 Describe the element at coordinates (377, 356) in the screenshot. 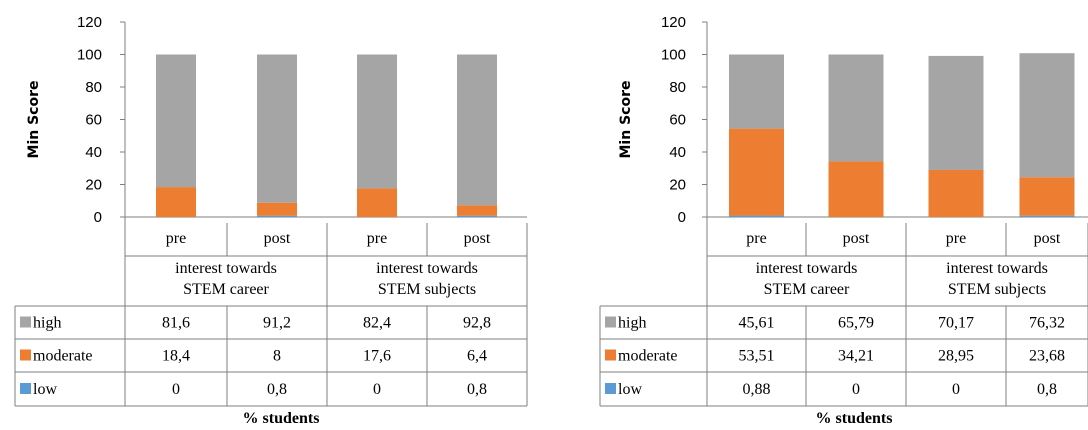

I see `data-table-value: 17,6` at that location.